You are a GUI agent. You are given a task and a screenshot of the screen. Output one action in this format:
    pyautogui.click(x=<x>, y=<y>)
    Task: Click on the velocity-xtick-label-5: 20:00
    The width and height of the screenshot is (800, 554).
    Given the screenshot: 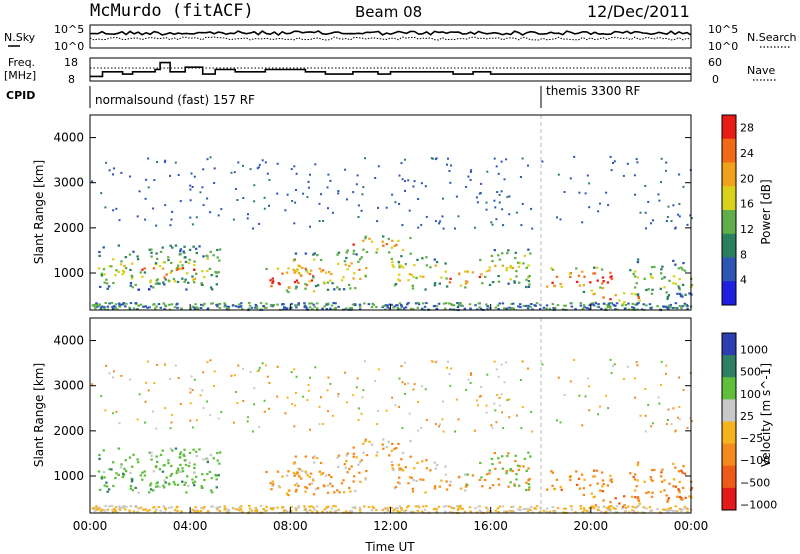 What is the action you would take?
    pyautogui.click(x=591, y=526)
    